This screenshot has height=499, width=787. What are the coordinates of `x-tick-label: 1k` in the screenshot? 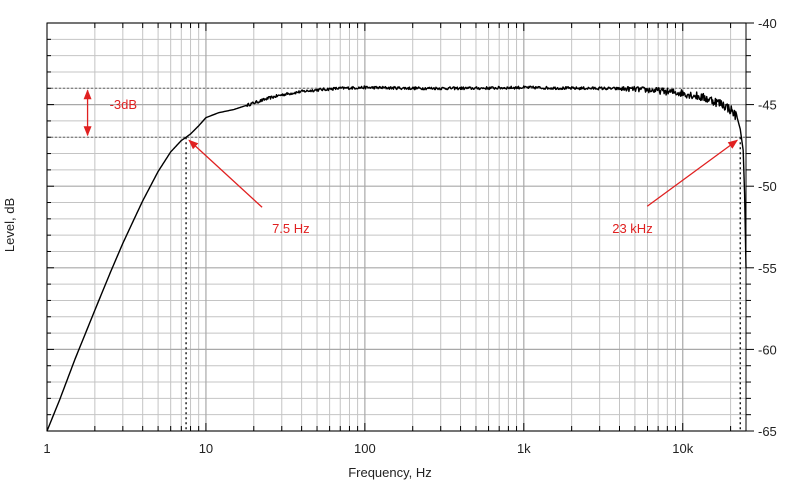 It's located at (524, 448).